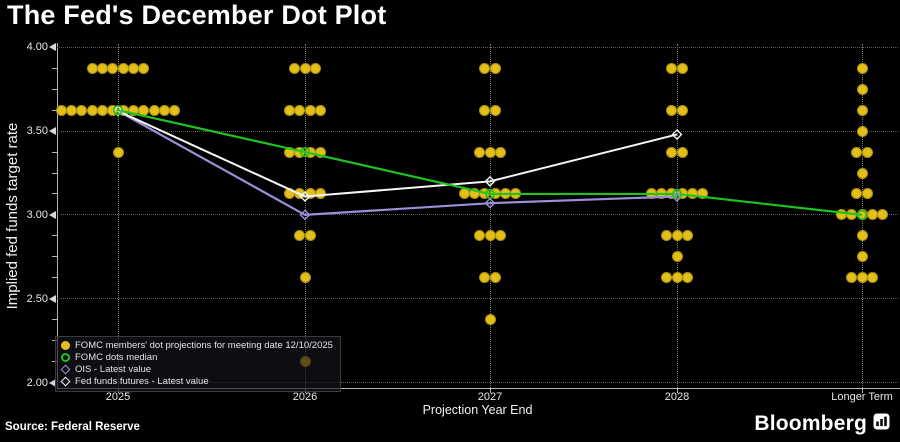  I want to click on y-tick-text: 3.00, so click(37, 214).